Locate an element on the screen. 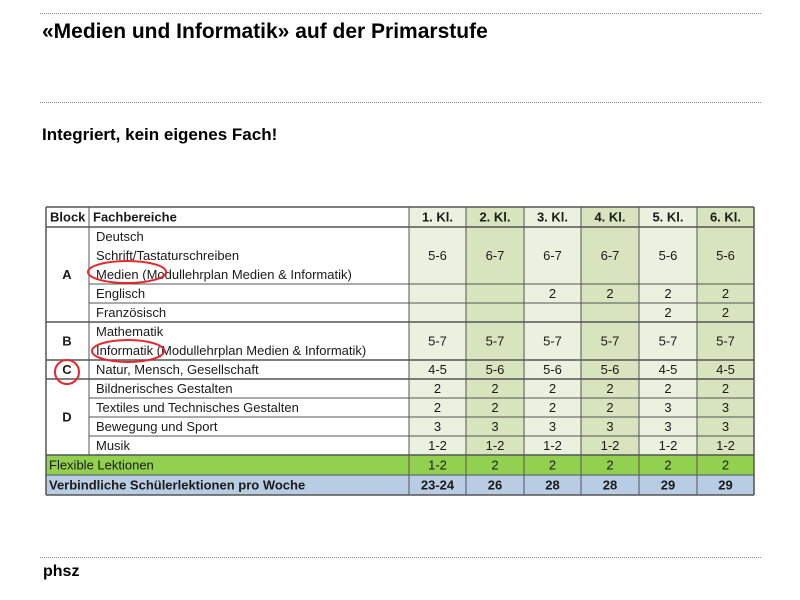  subject-label: Textiles und Technisches Gestalten is located at coordinates (197, 407).